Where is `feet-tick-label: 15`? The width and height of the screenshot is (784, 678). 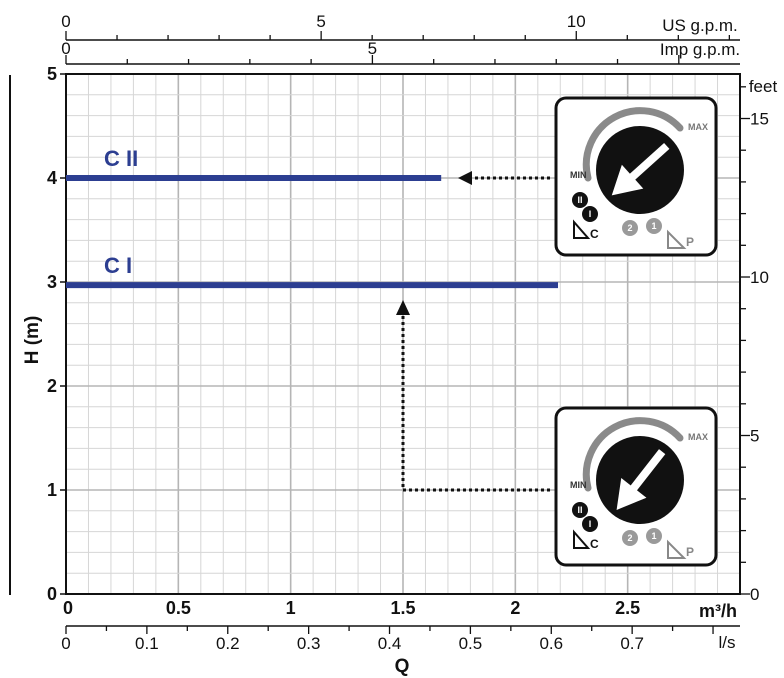 feet-tick-label: 15 is located at coordinates (759, 119).